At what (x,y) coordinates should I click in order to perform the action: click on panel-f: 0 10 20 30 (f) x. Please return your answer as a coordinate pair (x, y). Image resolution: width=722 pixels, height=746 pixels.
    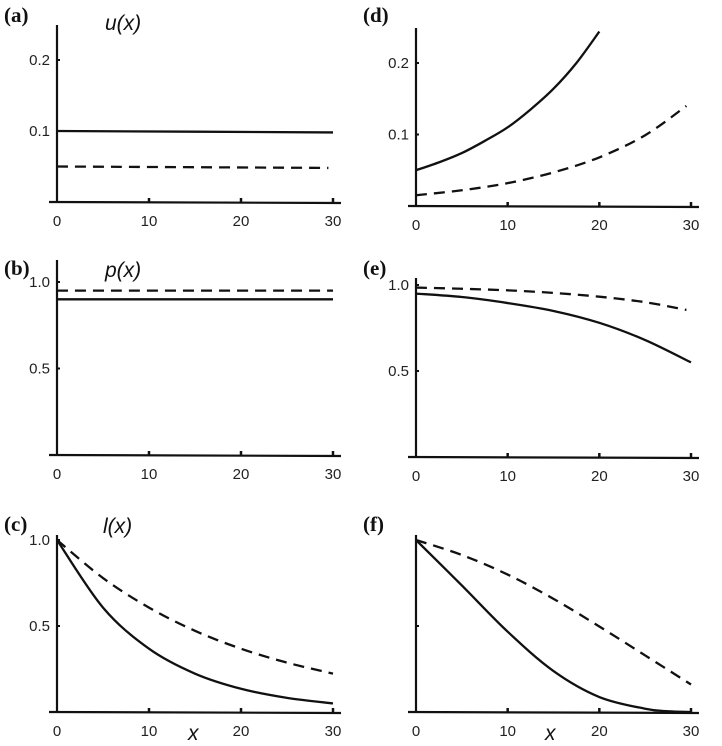
    Looking at the image, I should click on (531, 628).